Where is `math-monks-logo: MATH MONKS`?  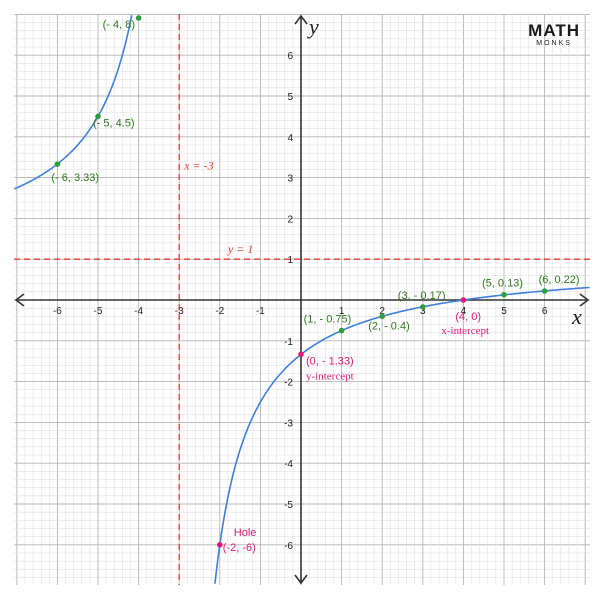 math-monks-logo: MATH MONKS is located at coordinates (554, 35).